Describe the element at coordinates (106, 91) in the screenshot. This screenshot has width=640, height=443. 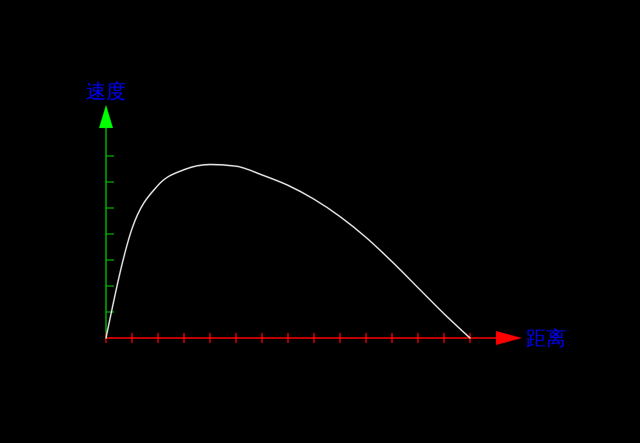
I see `y-axis-title: 速度` at that location.